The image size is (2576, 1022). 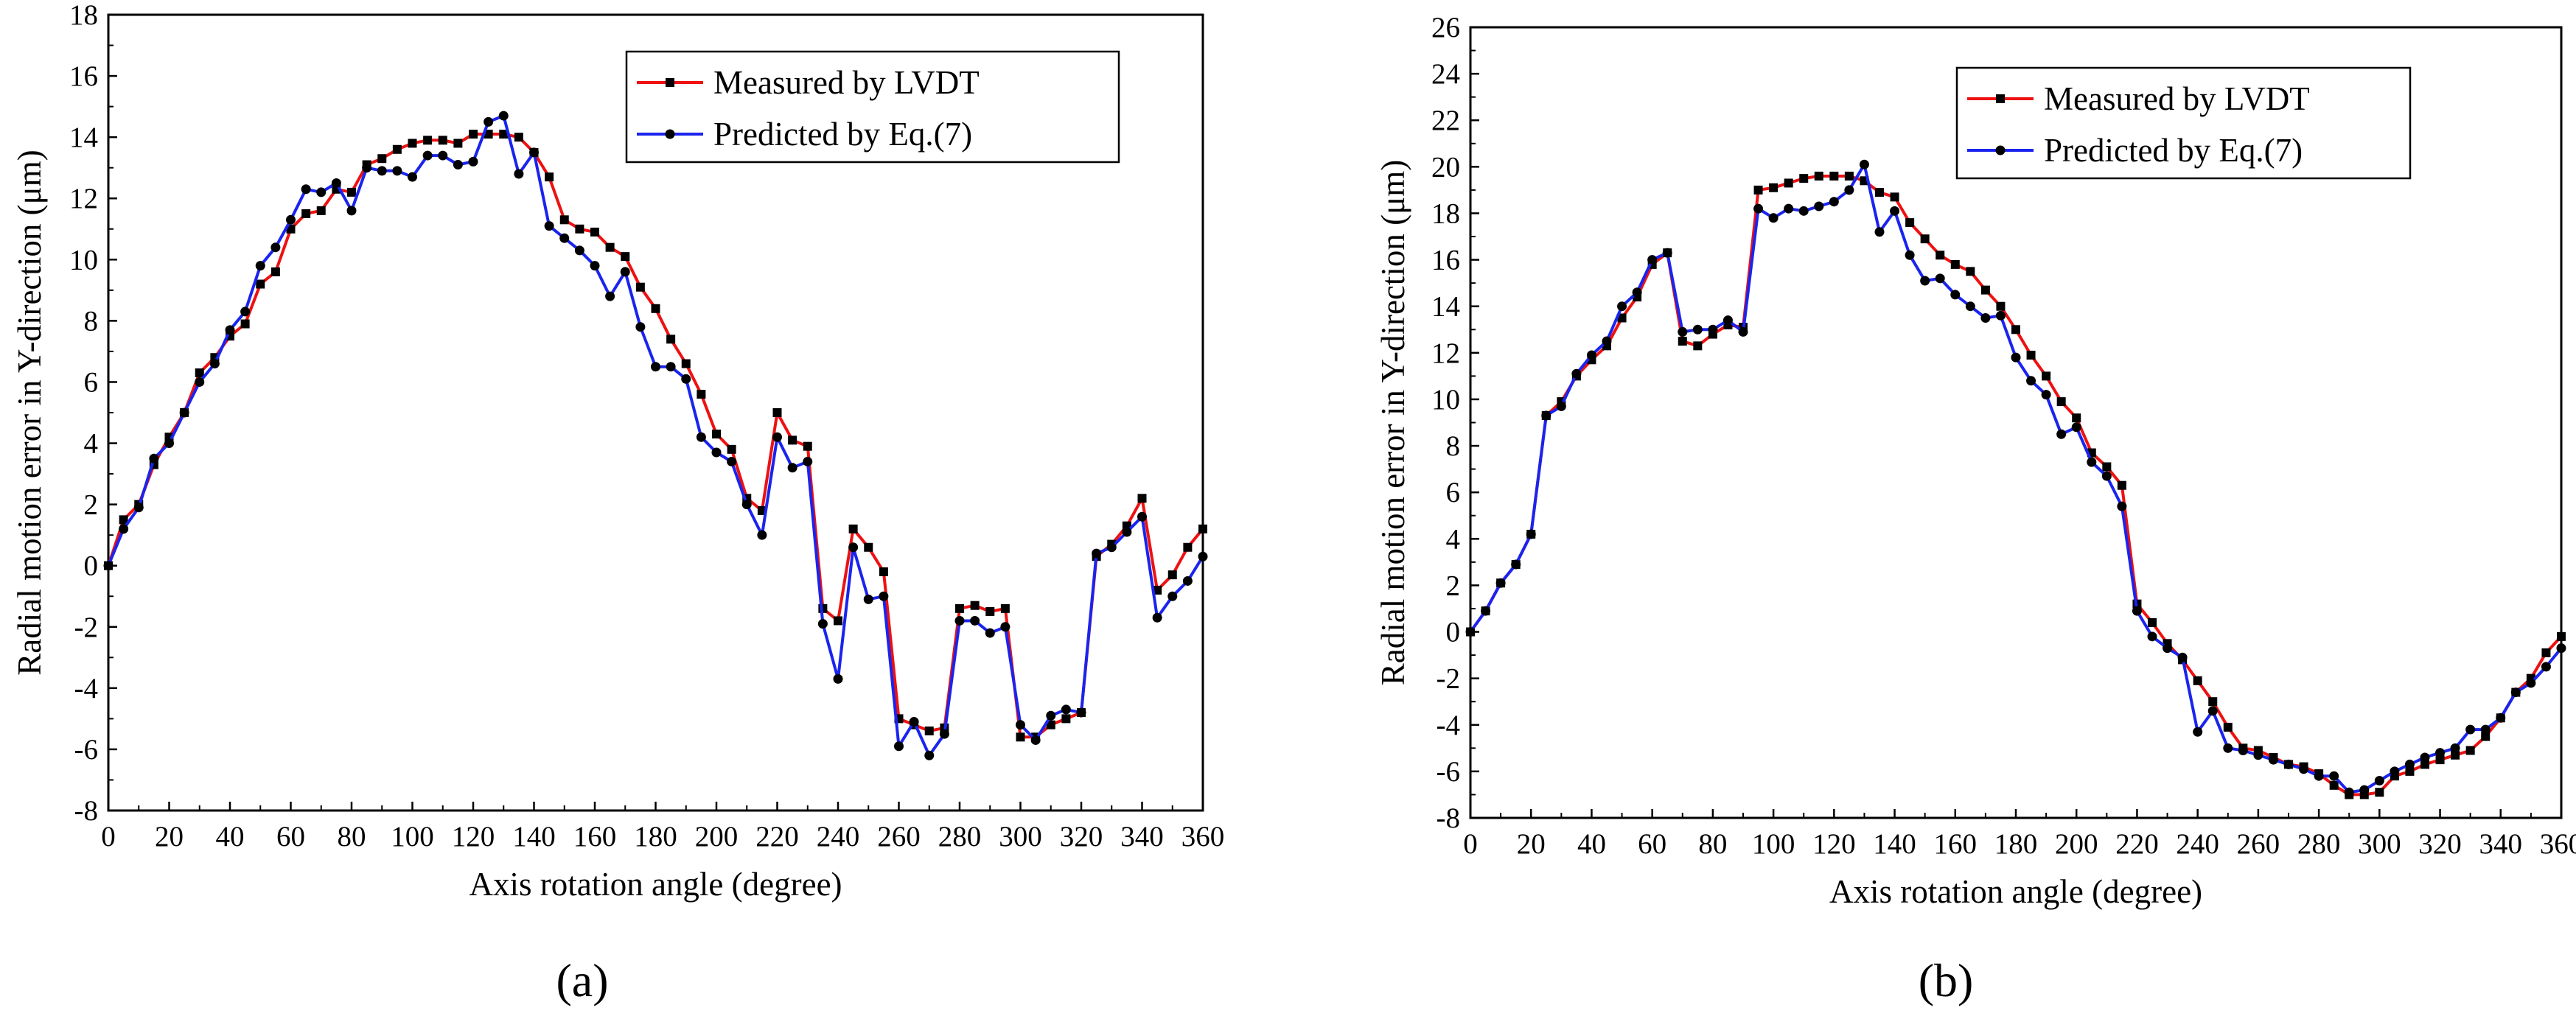 I want to click on chart-a-x-tick-label: 40, so click(x=230, y=837).